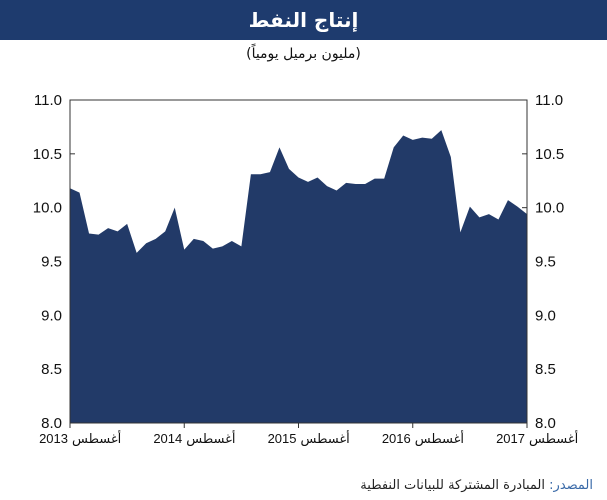 This screenshot has height=500, width=607. Describe the element at coordinates (510, 438) in the screenshot. I see `x-tick-year: 2017` at that location.